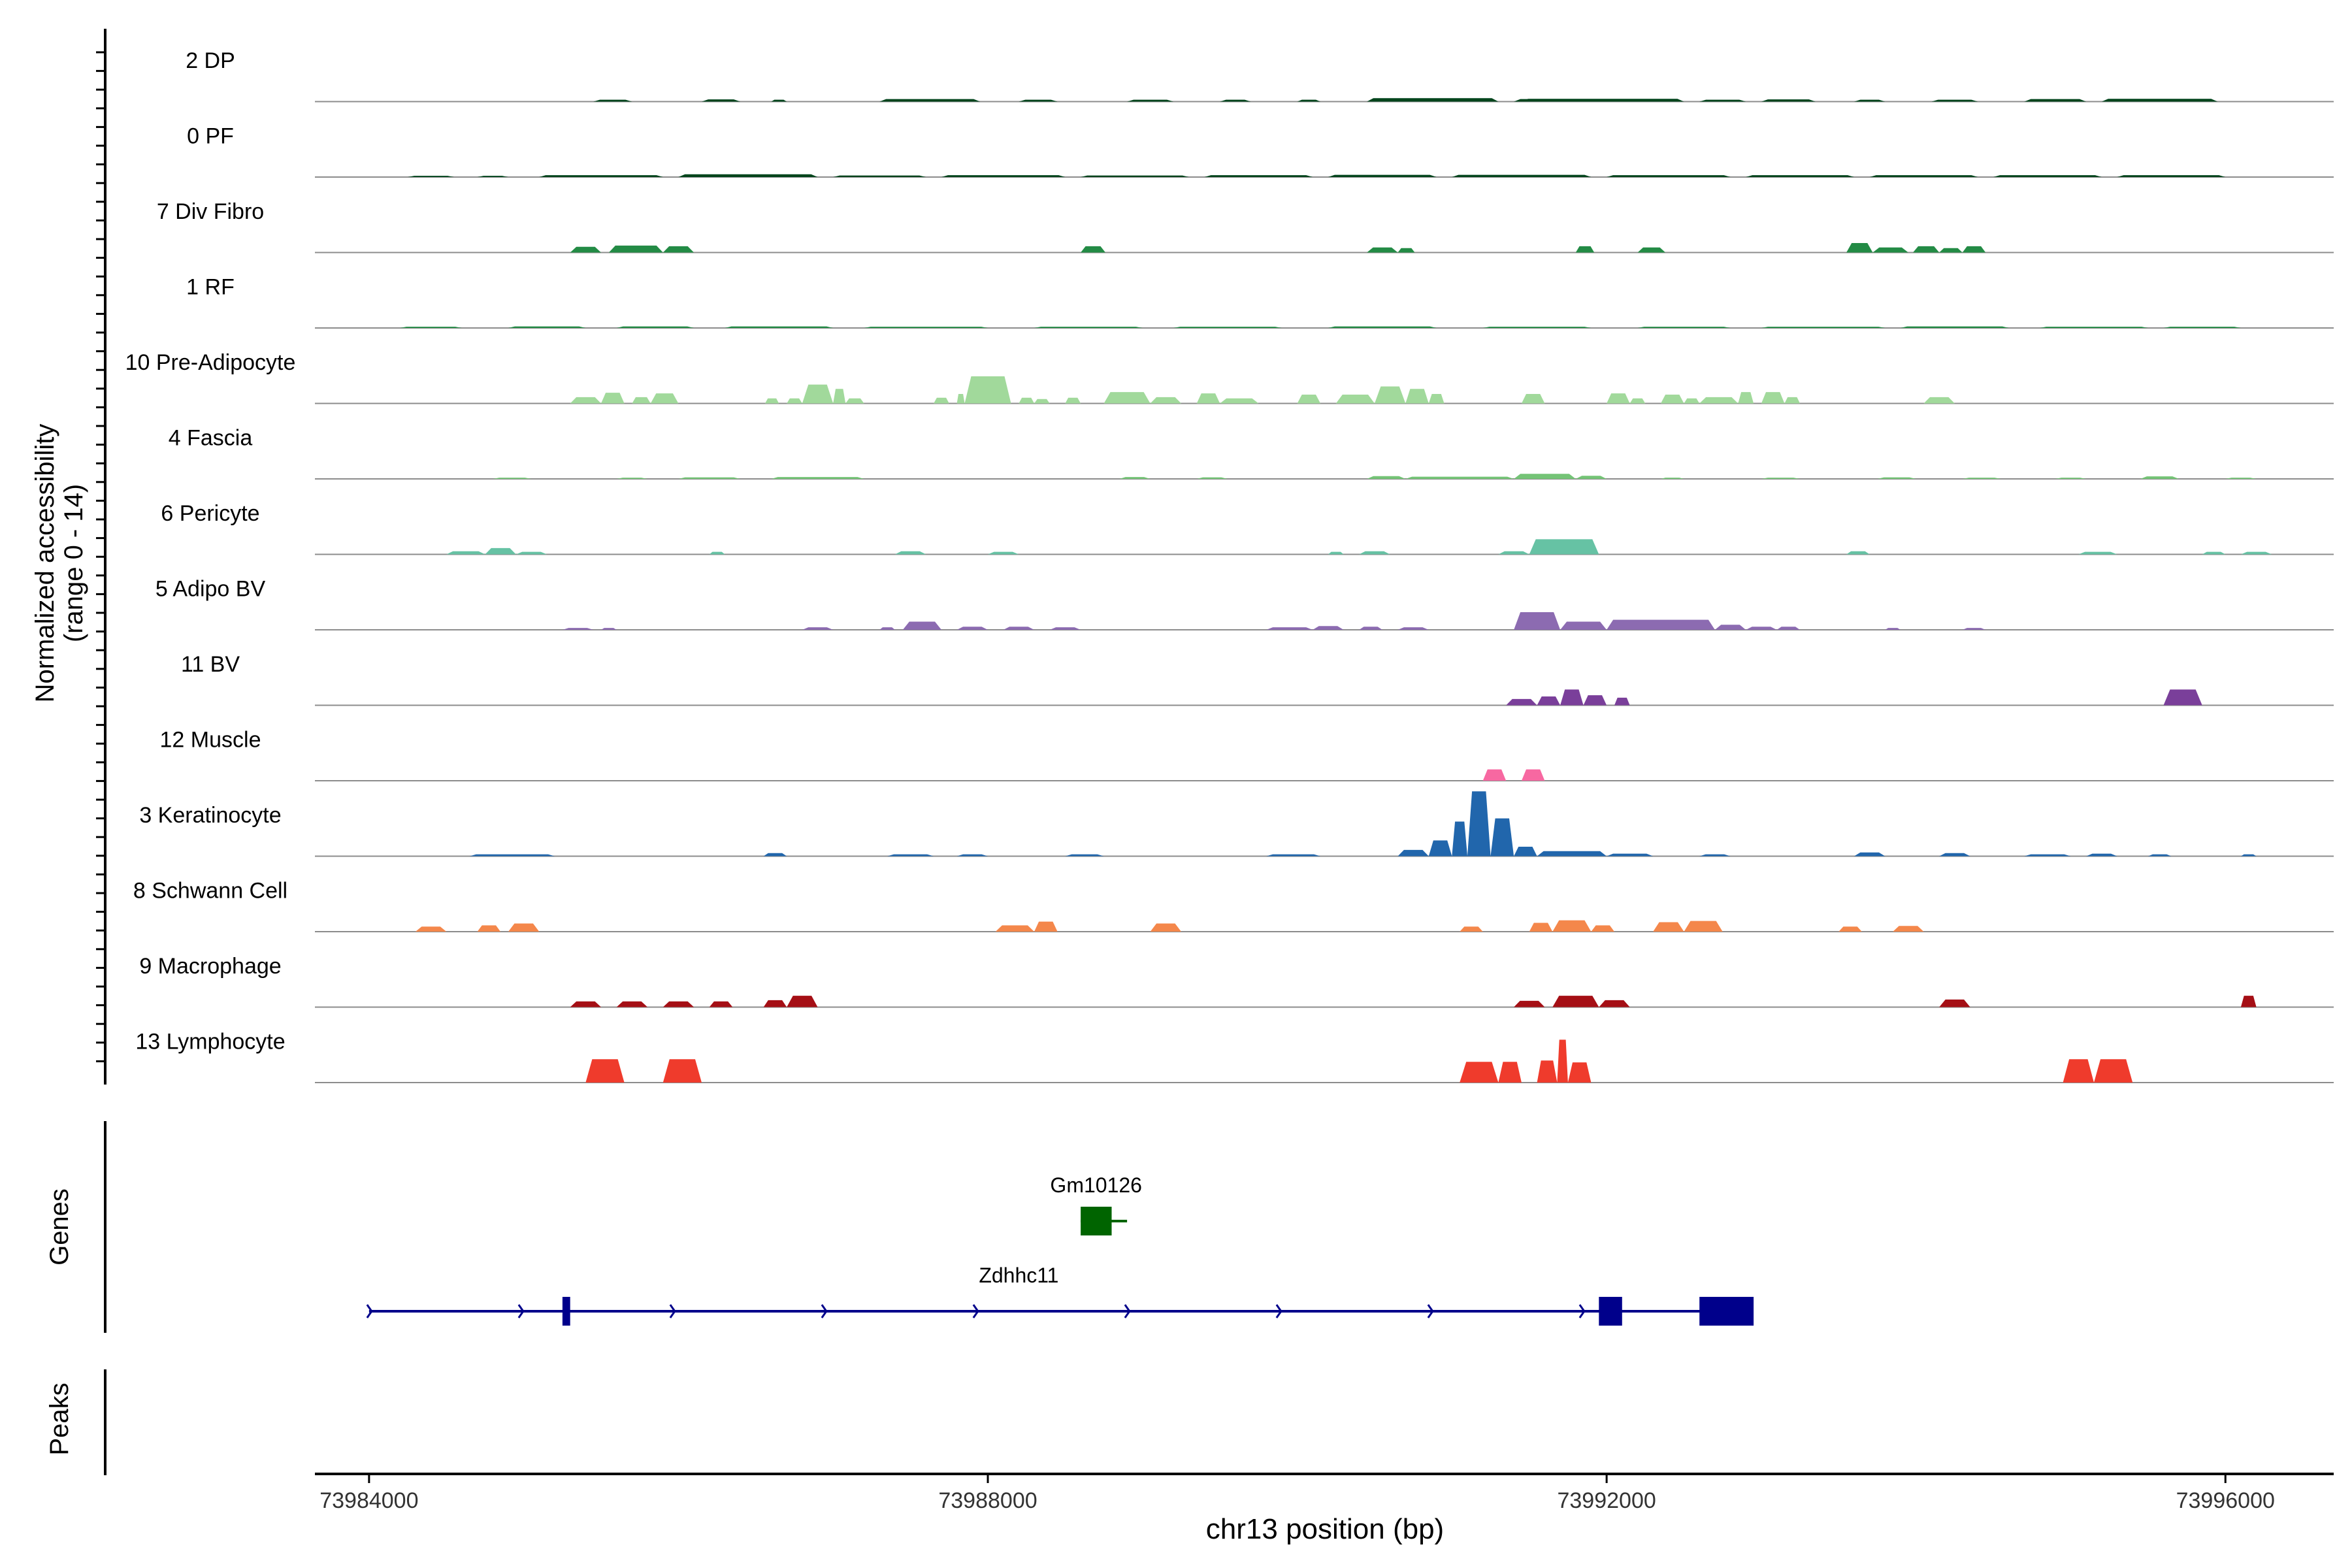 This screenshot has height=1568, width=2352. I want to click on y-axis-label: Normalized accessibility, so click(45, 563).